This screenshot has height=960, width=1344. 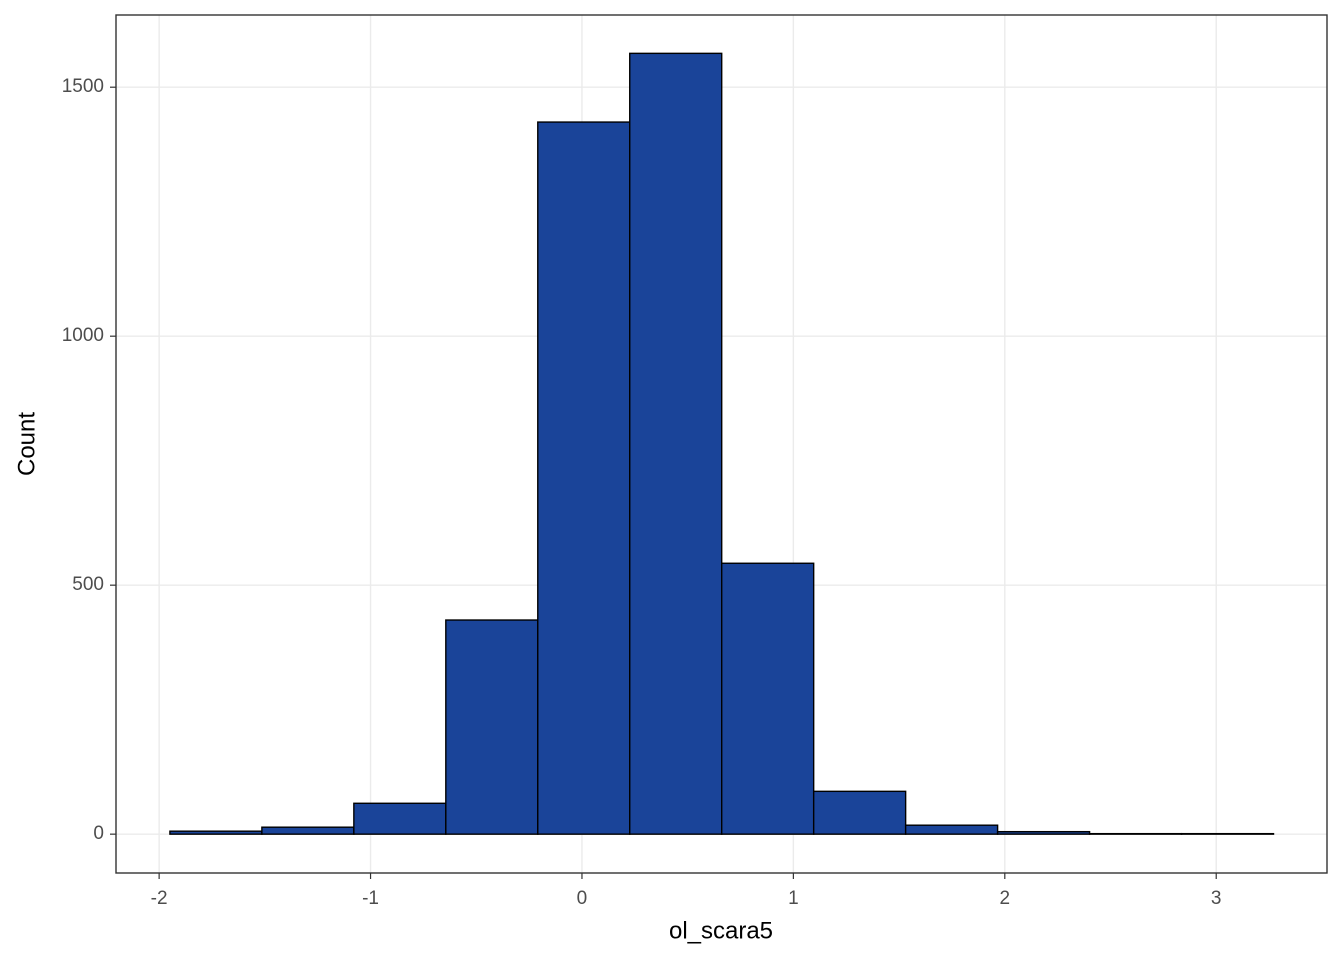 I want to click on x-tick-label: 2, so click(x=1005, y=898).